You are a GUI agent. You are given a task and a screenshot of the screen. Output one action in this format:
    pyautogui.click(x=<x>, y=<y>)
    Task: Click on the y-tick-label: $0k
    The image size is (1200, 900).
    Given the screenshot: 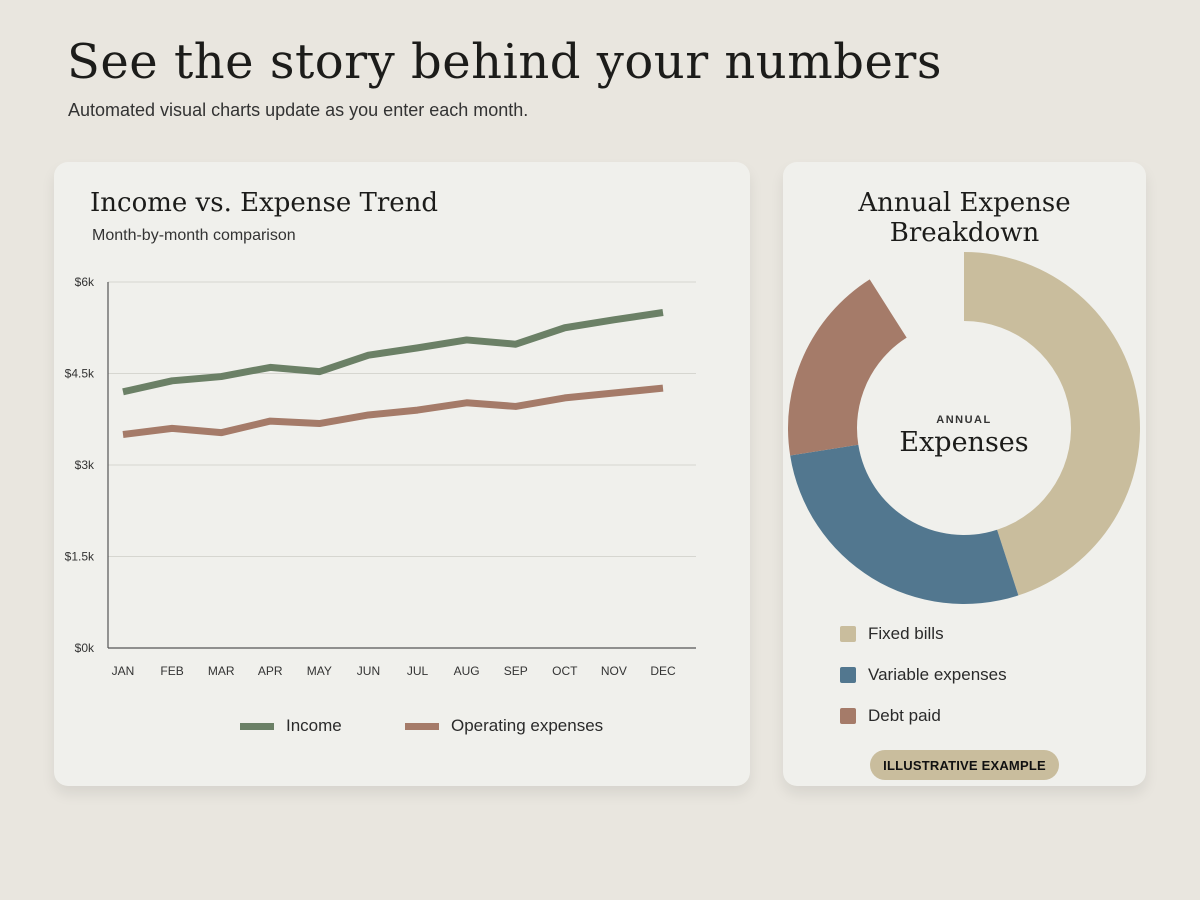 What is the action you would take?
    pyautogui.click(x=85, y=648)
    